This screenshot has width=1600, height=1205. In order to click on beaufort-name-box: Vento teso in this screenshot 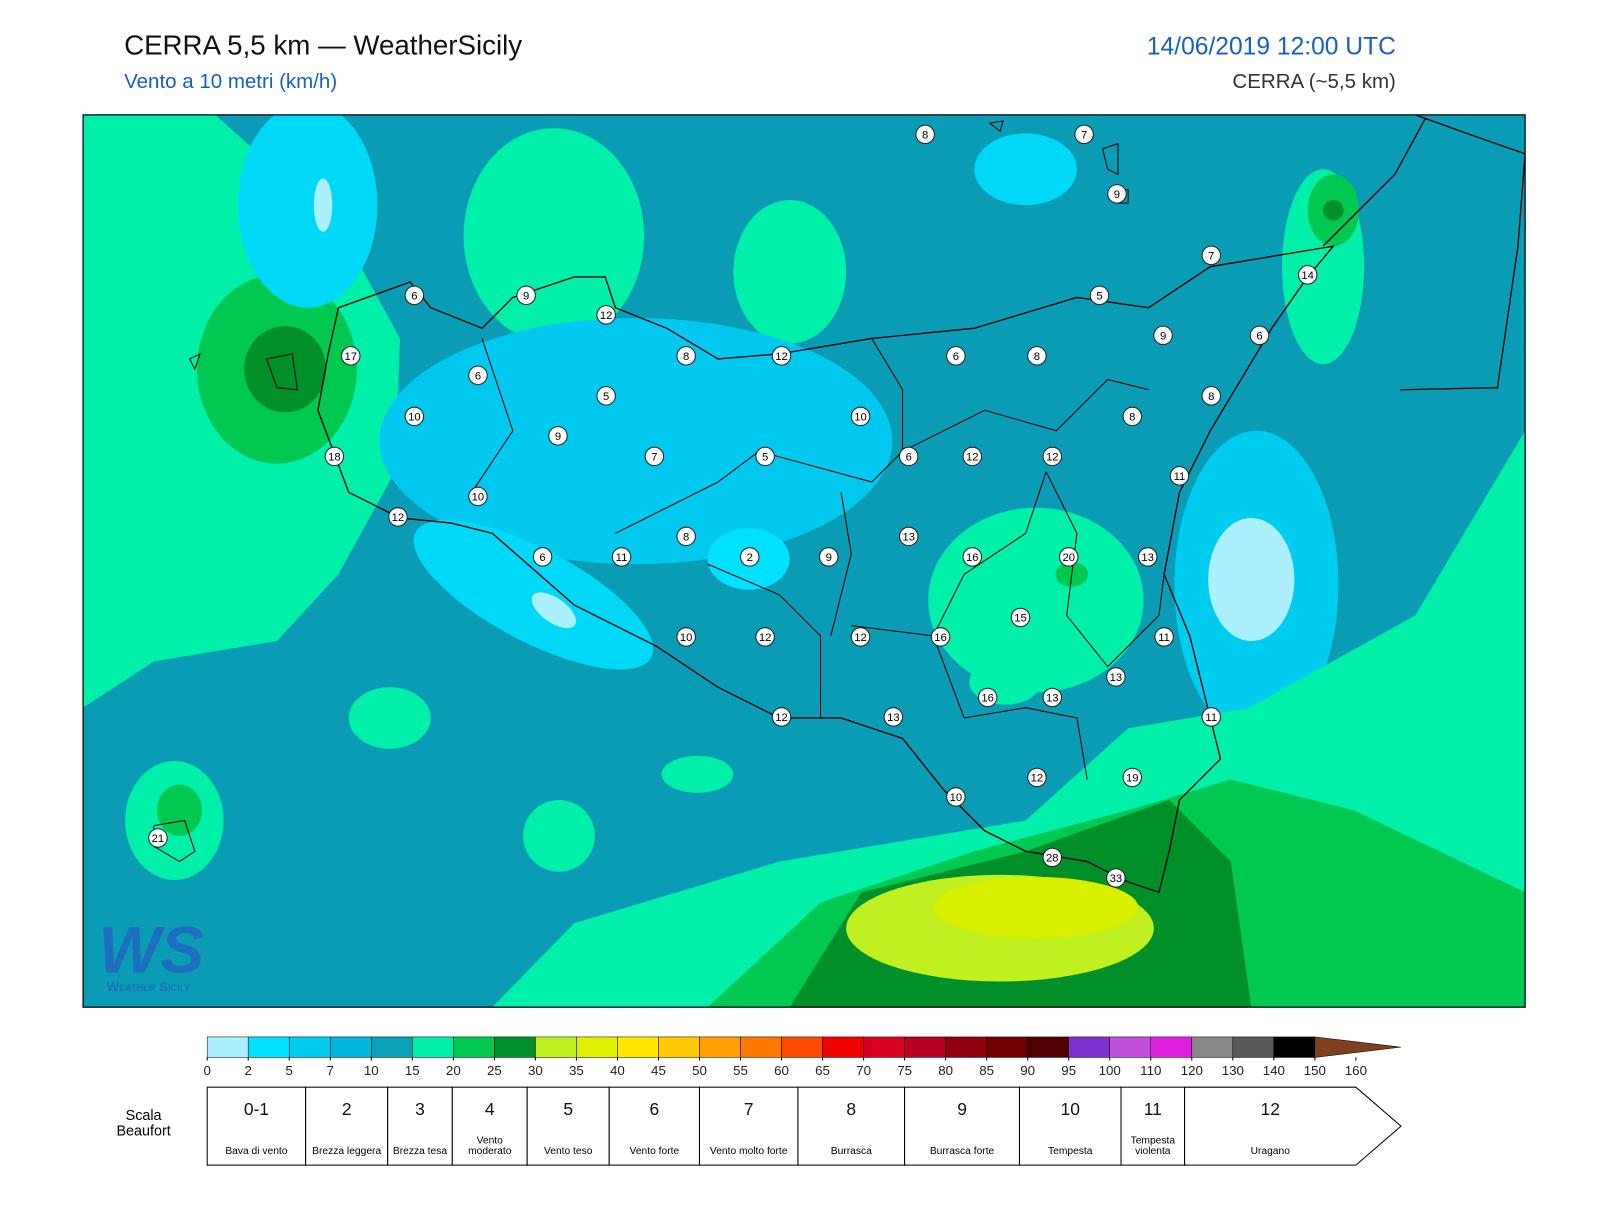, I will do `click(568, 1151)`.